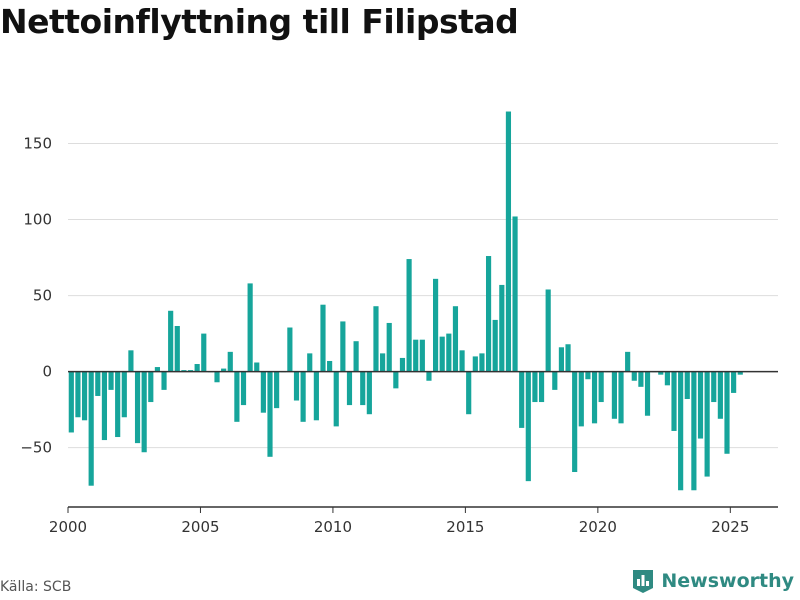 The image size is (800, 600). What do you see at coordinates (333, 527) in the screenshot?
I see `x-tick-label: 2010` at bounding box center [333, 527].